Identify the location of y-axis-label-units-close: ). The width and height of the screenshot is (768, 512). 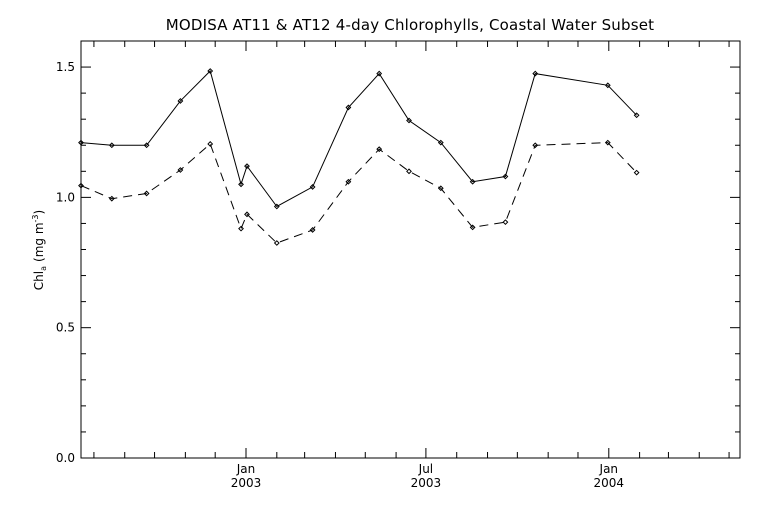
(39, 212).